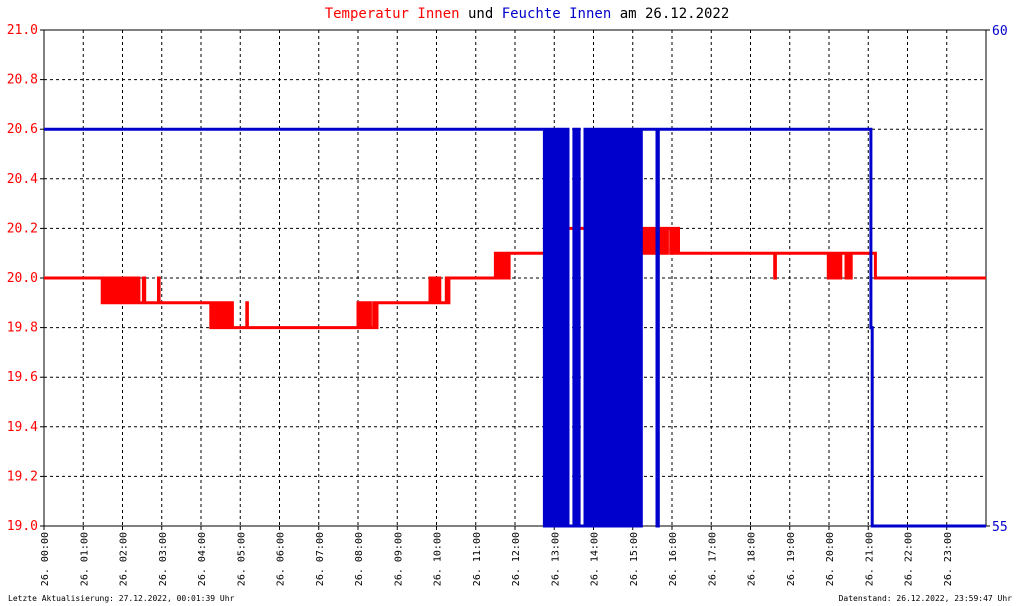  I want to click on x-tick-label: 26. 10:00, so click(438, 559).